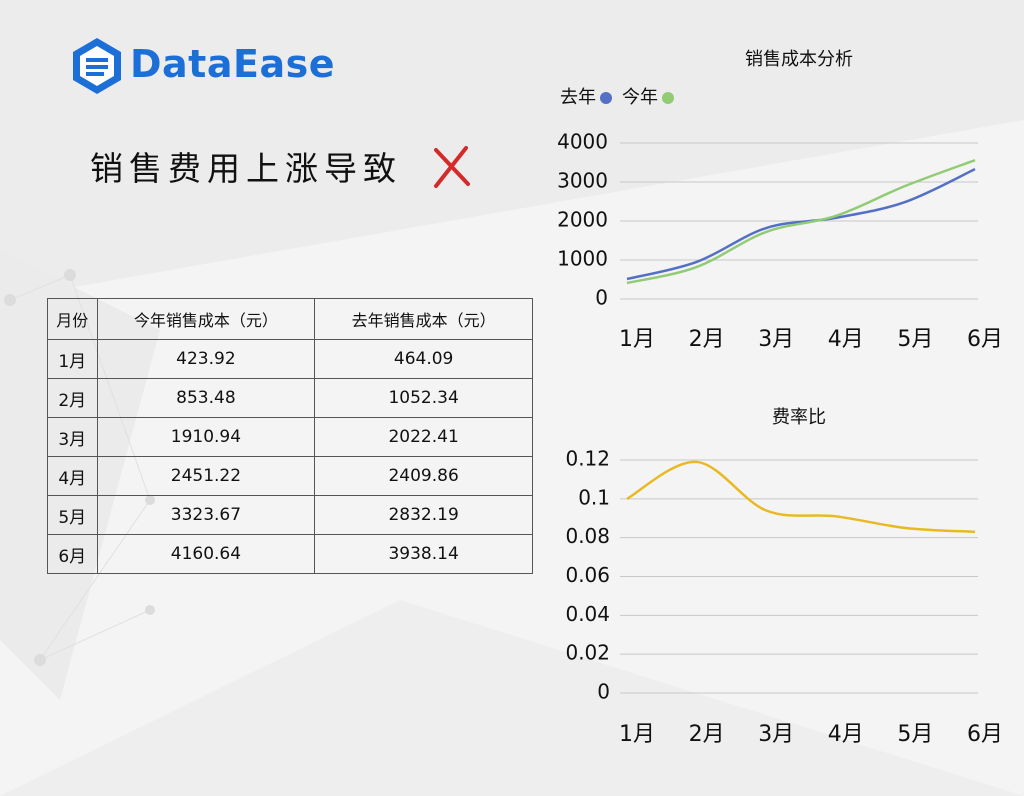 The image size is (1024, 796). What do you see at coordinates (582, 142) in the screenshot?
I see `y-tick-label: 4000` at bounding box center [582, 142].